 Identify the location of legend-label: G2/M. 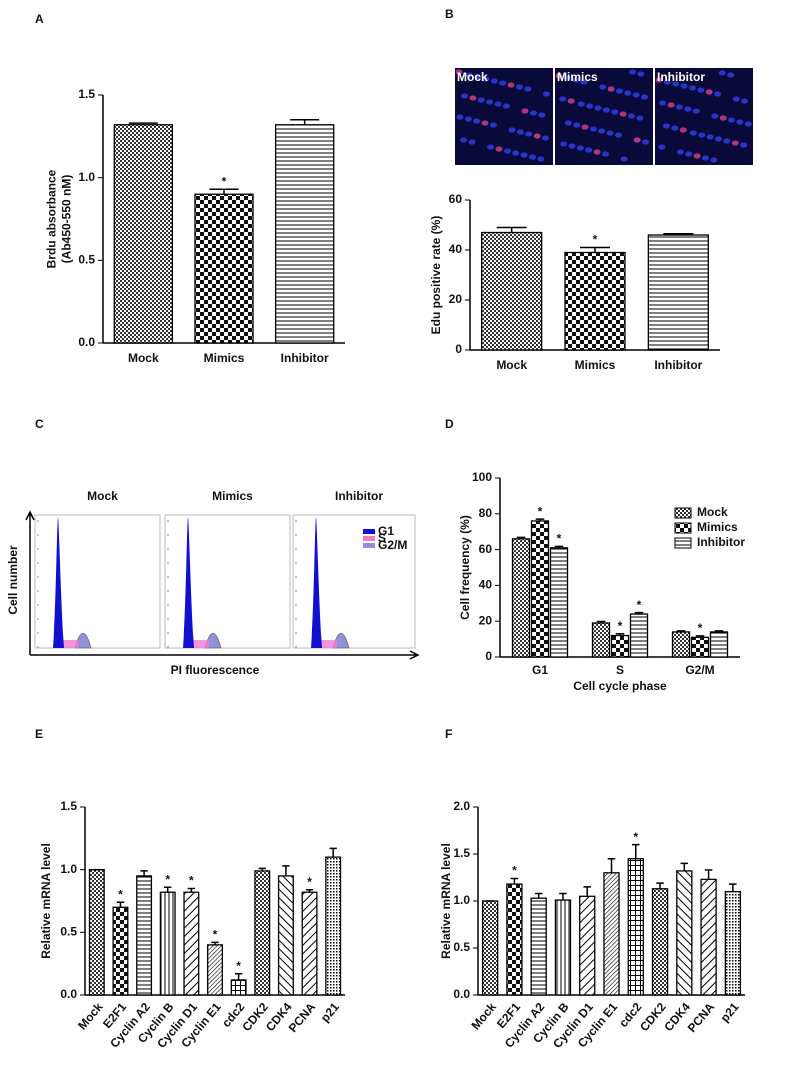
(392, 545).